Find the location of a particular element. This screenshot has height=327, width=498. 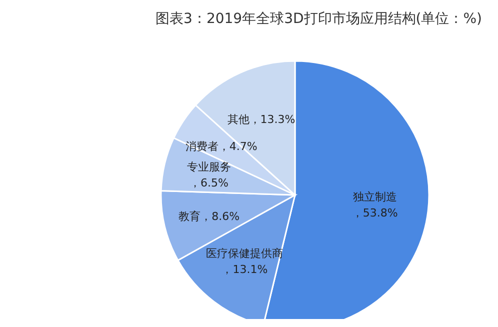

data-label: ，8.6% is located at coordinates (220, 216).